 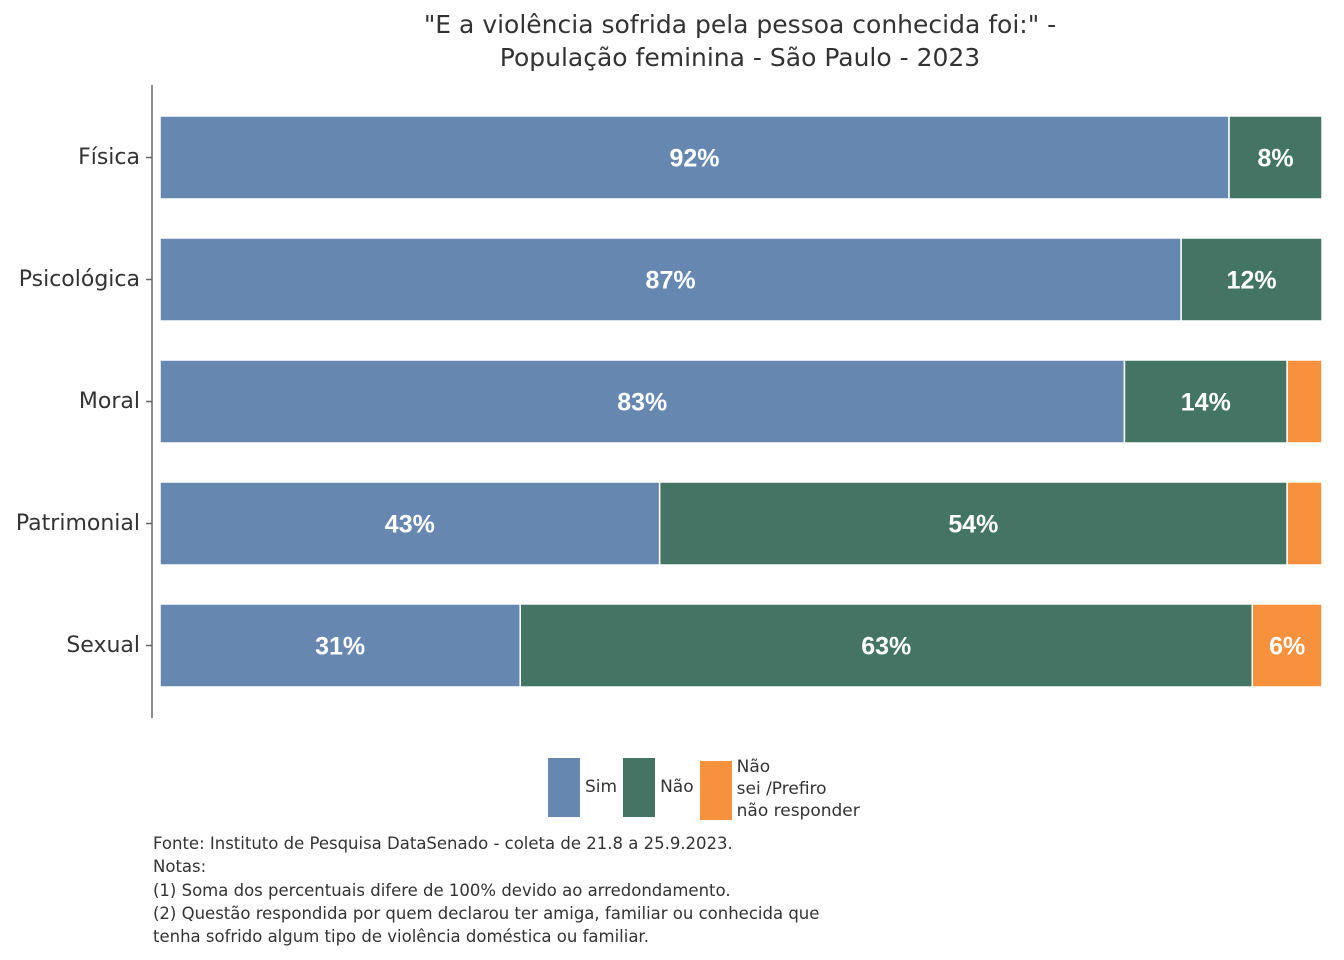 What do you see at coordinates (582, 786) in the screenshot?
I see `legend-item-sim: Sim` at bounding box center [582, 786].